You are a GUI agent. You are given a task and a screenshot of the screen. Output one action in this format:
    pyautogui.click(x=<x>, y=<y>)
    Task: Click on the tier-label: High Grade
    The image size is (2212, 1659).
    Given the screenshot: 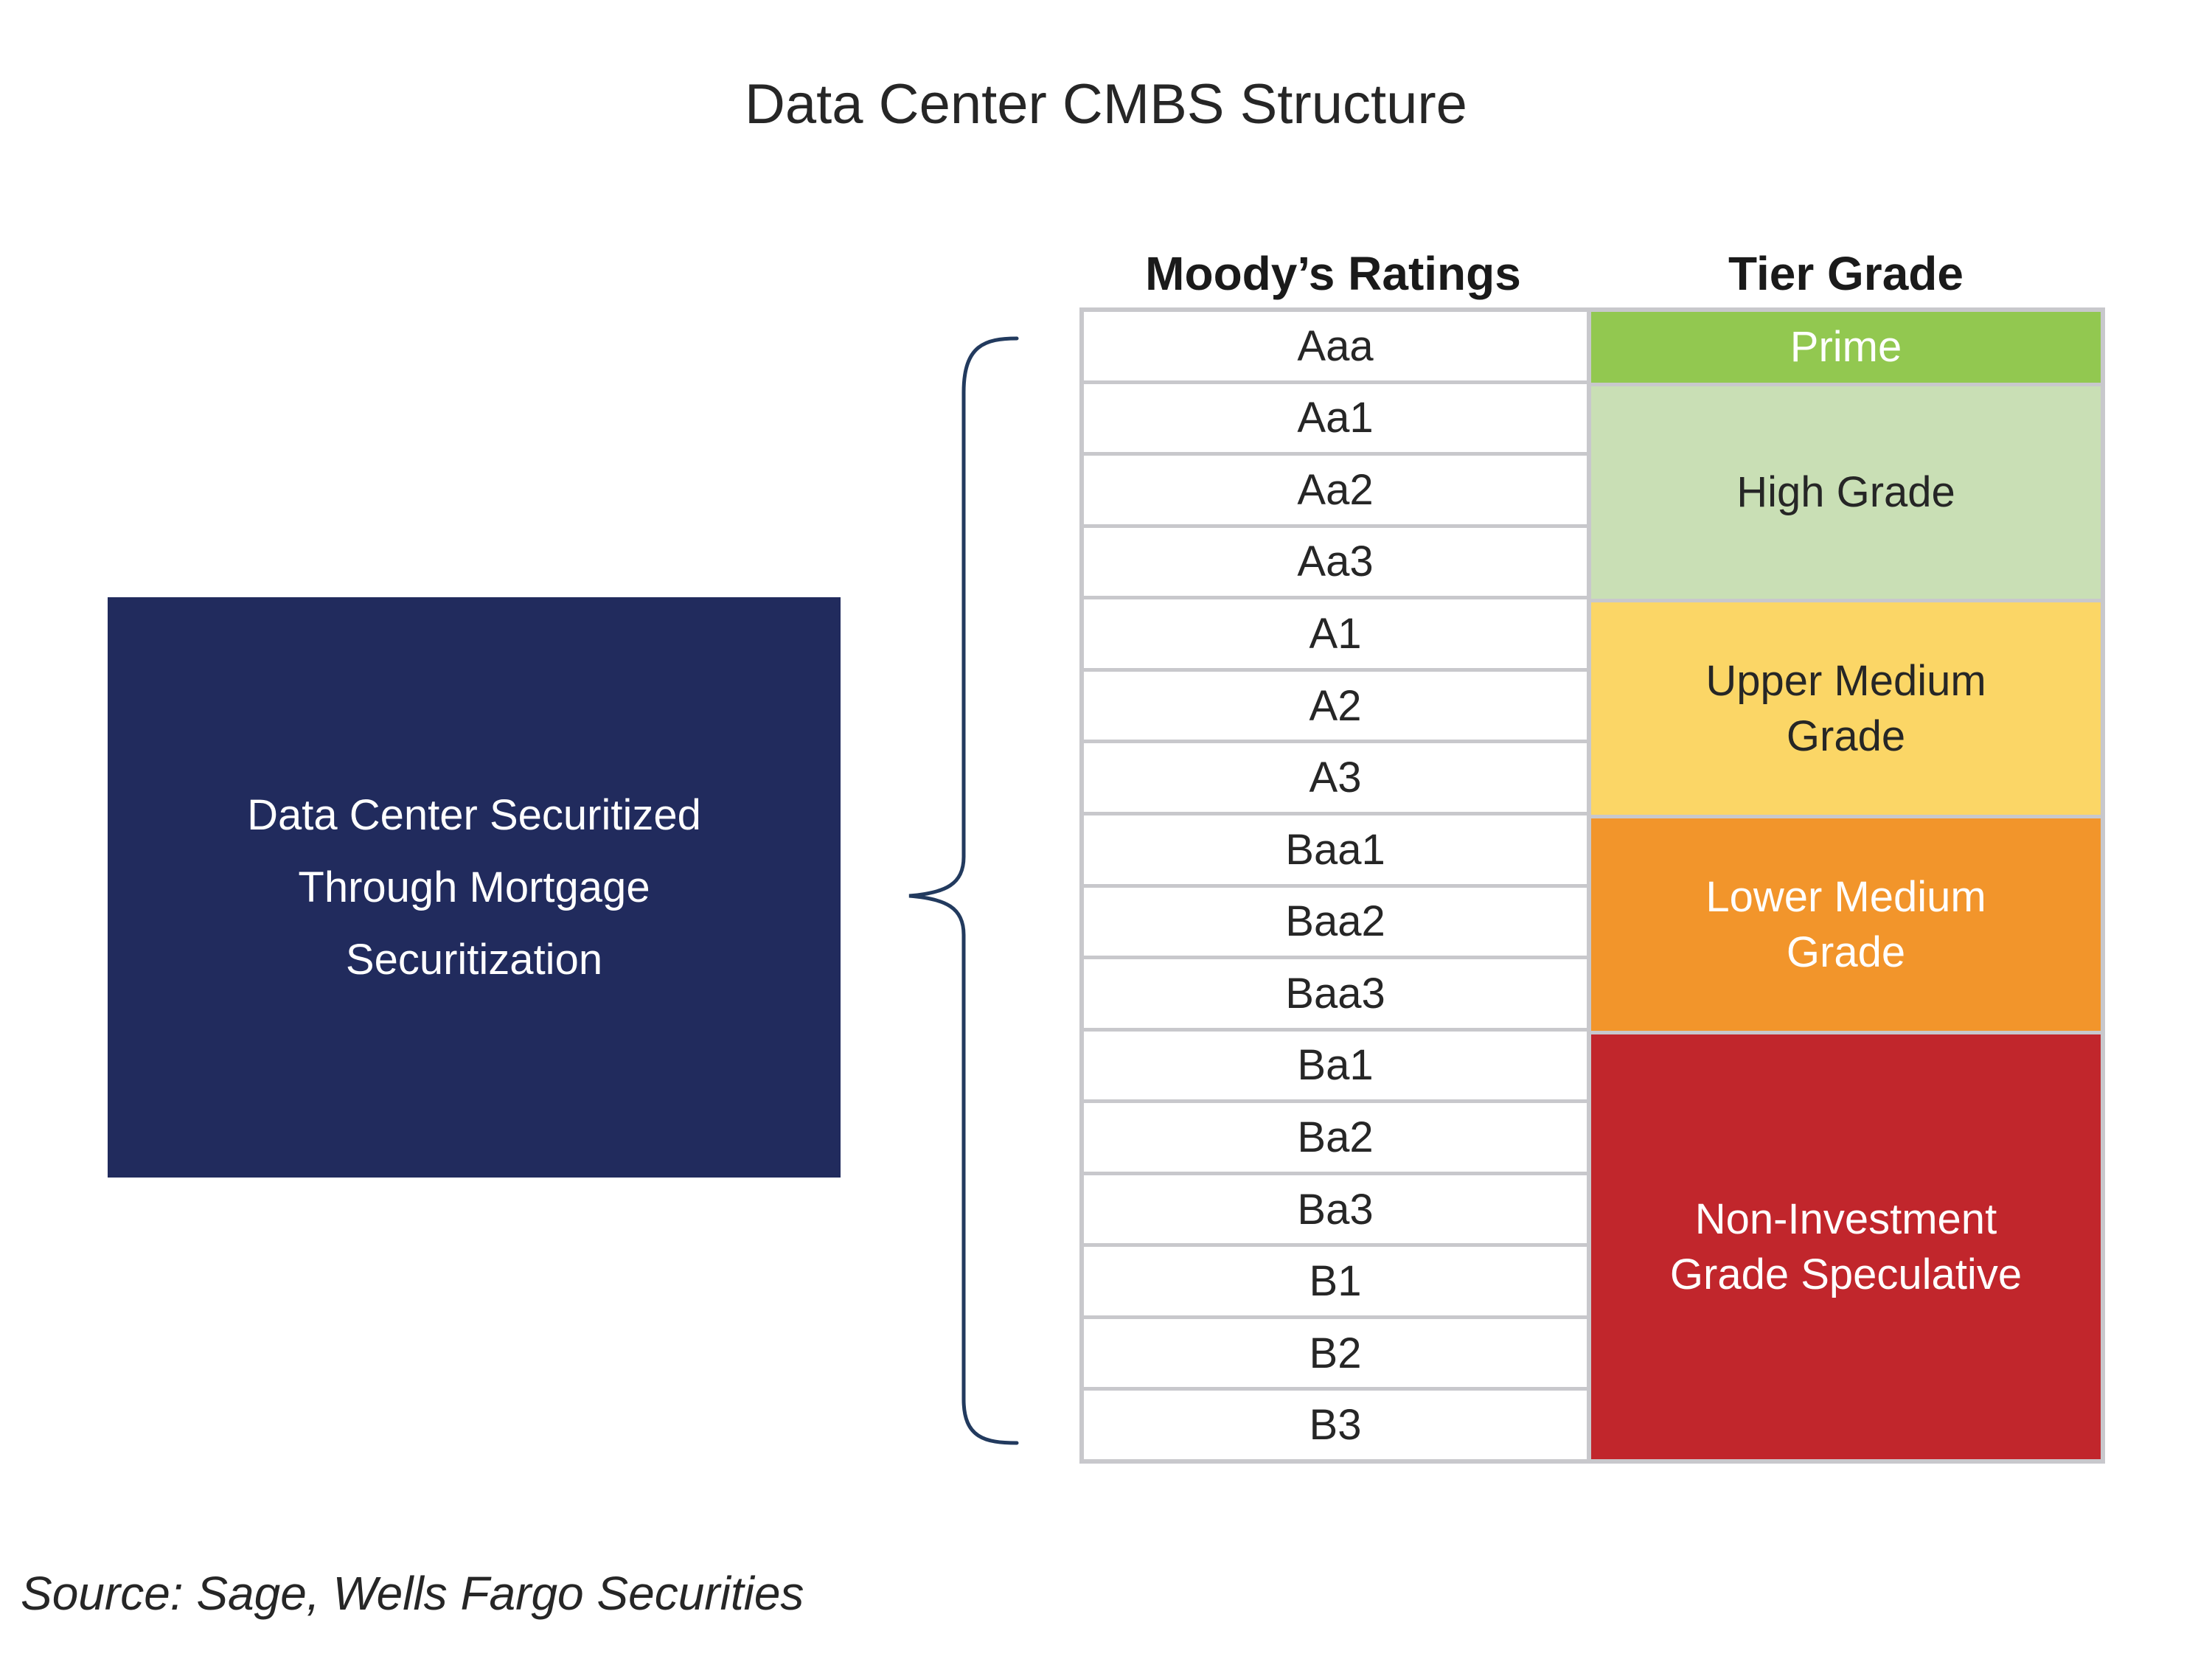 What is the action you would take?
    pyautogui.click(x=1845, y=492)
    